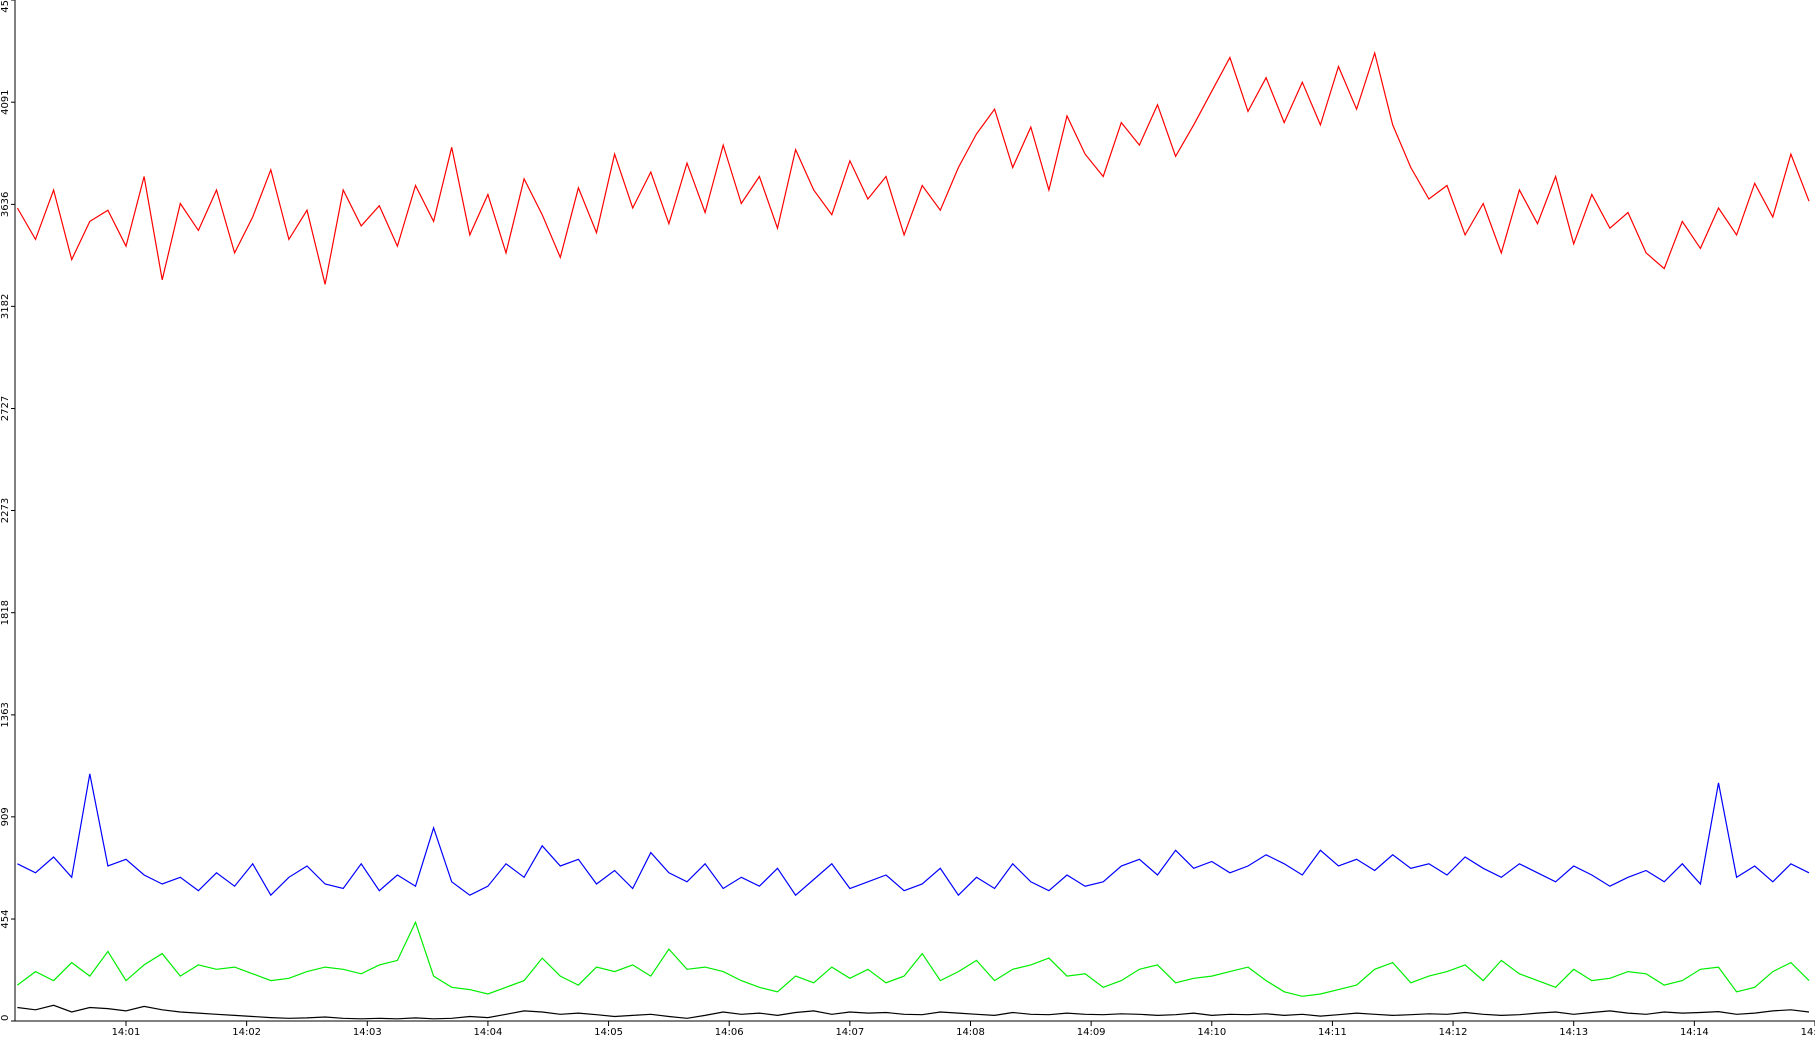 This screenshot has width=1815, height=1039. I want to click on y-tick-label: 4091, so click(5, 101).